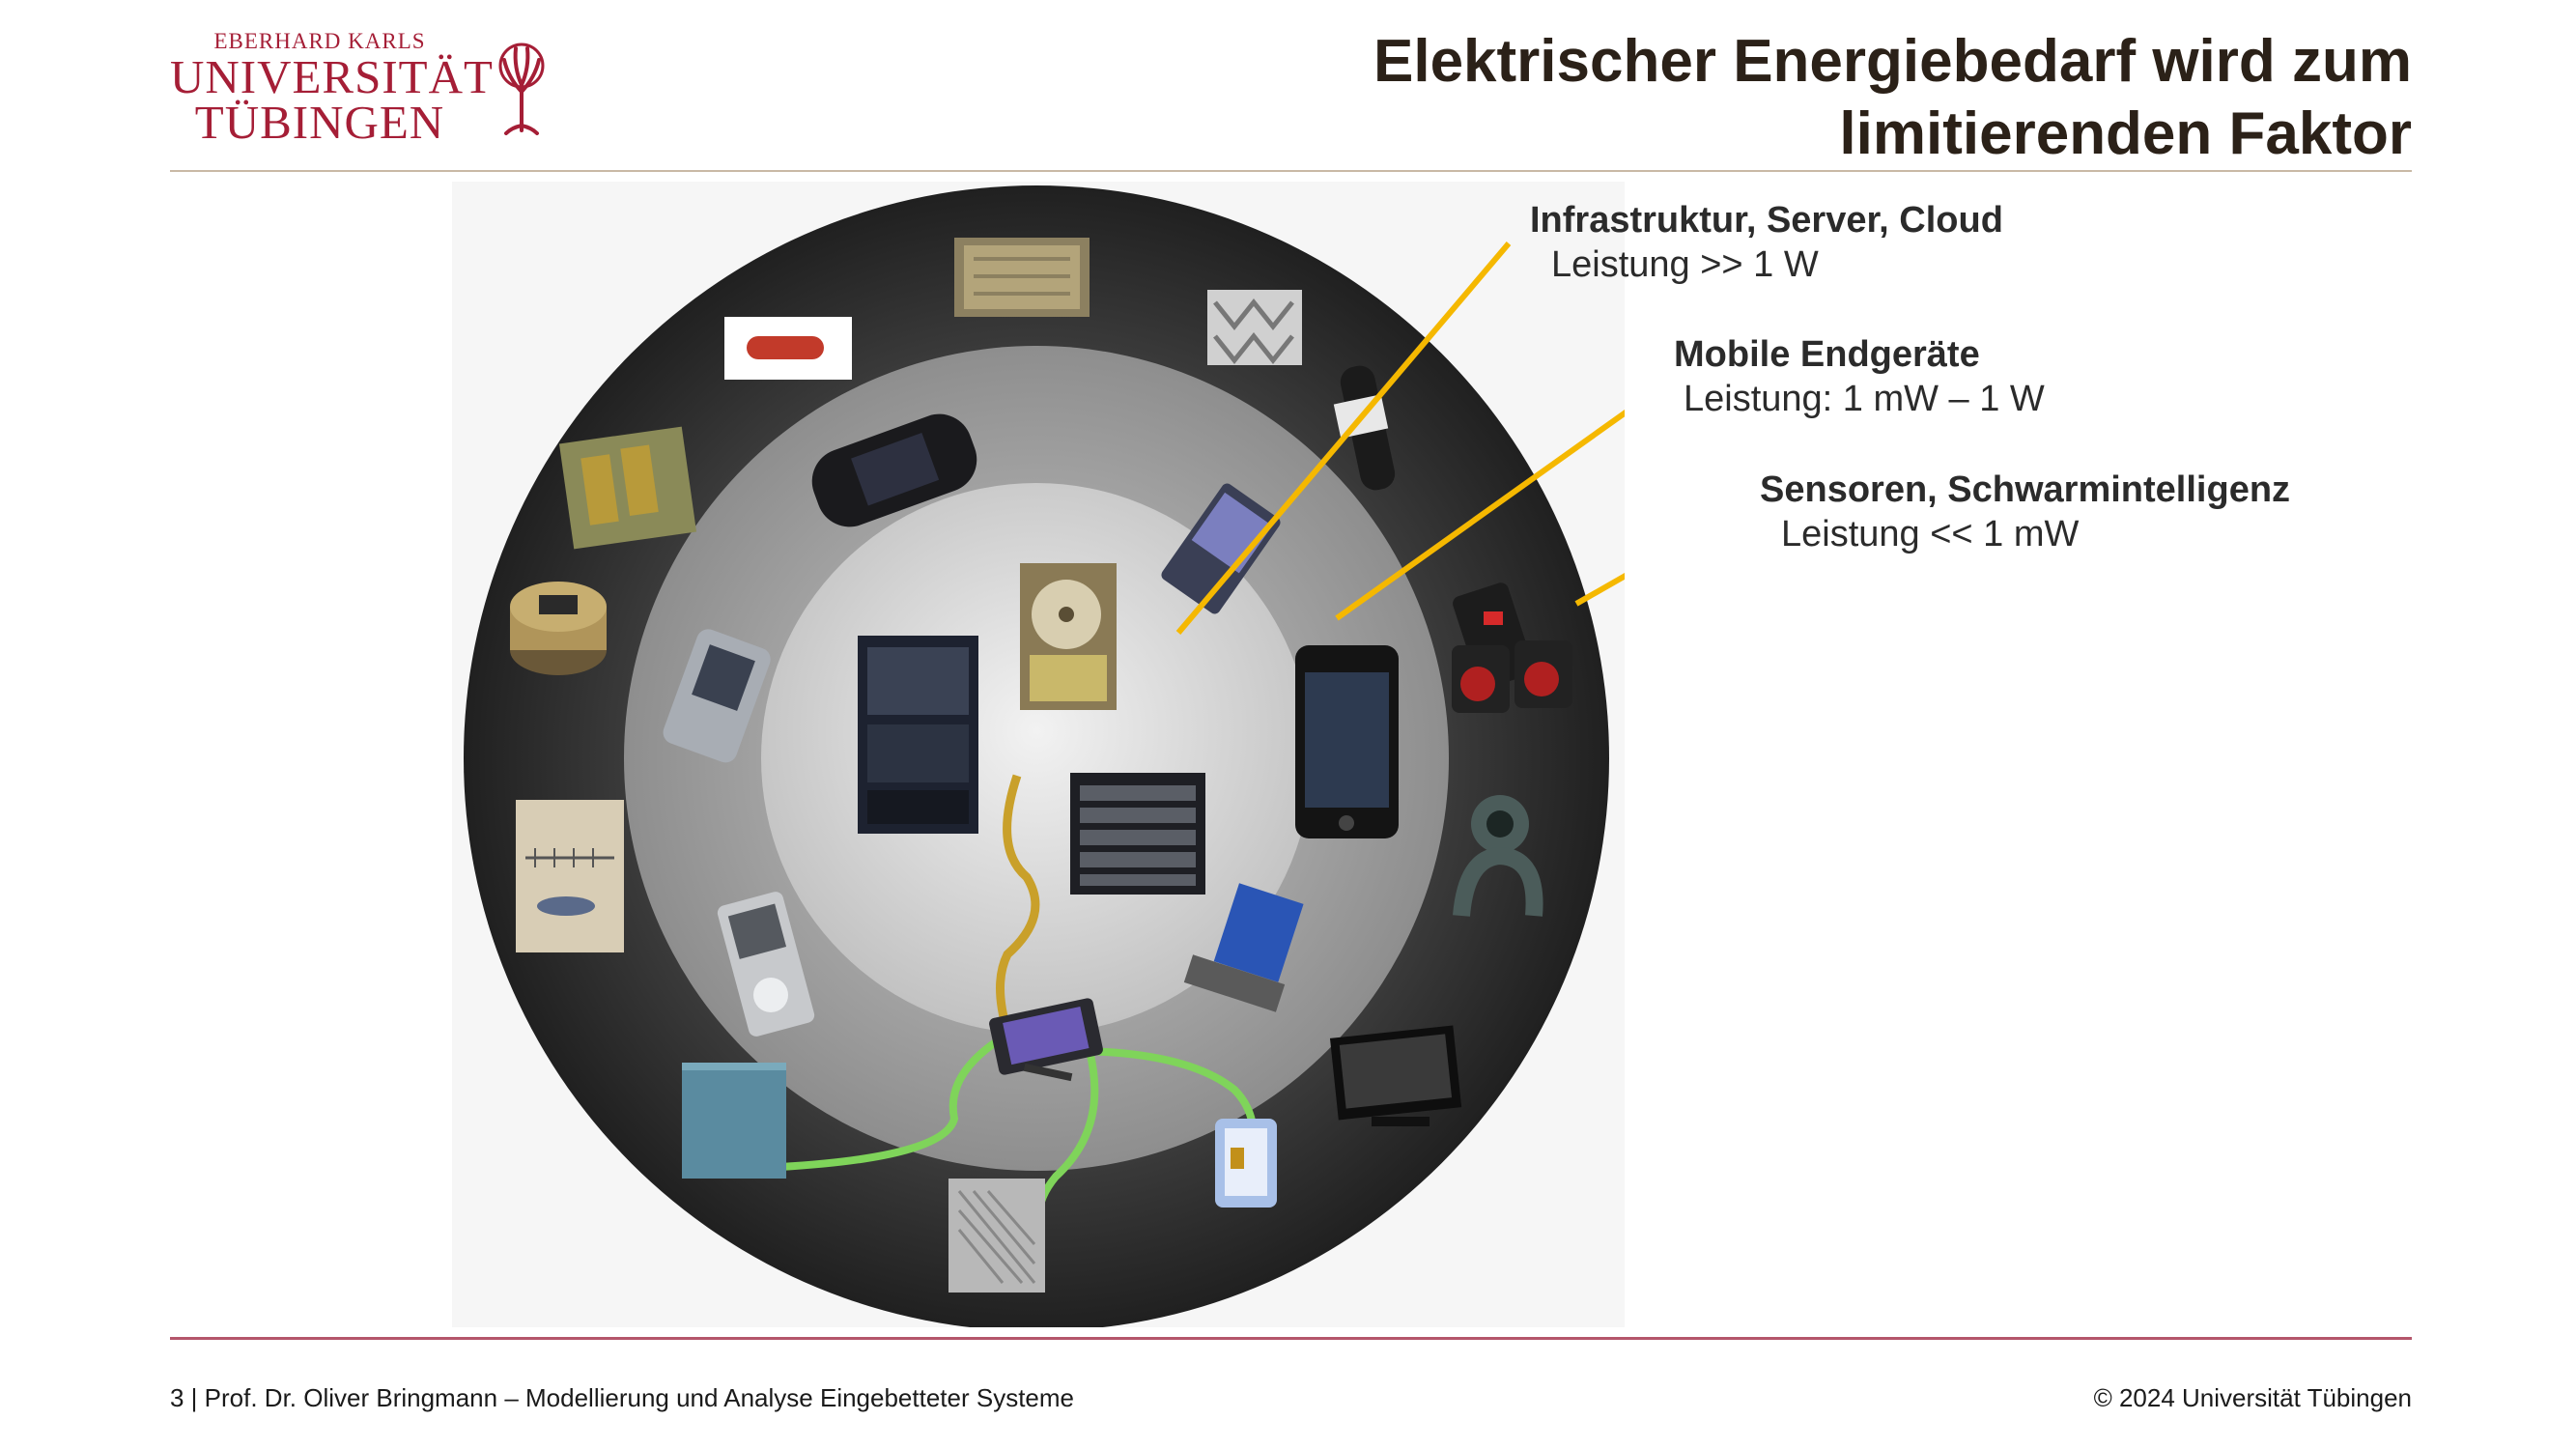 This screenshot has height=1449, width=2576. I want to click on logo-wordmark: EBERHARD KARLS UNIVERSITÄT TÜBINGEN, so click(332, 89).